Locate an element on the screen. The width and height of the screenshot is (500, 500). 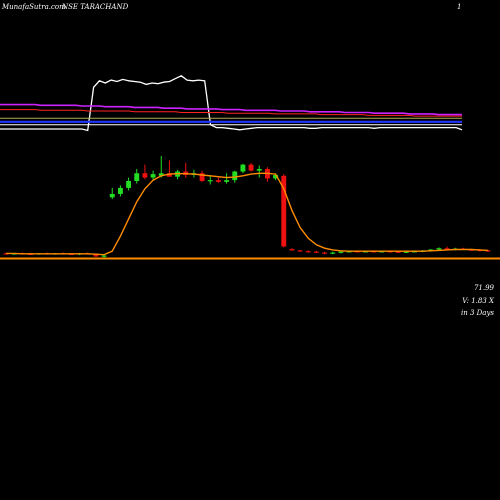
period-label: in 3 Days is located at coordinates (477, 313).